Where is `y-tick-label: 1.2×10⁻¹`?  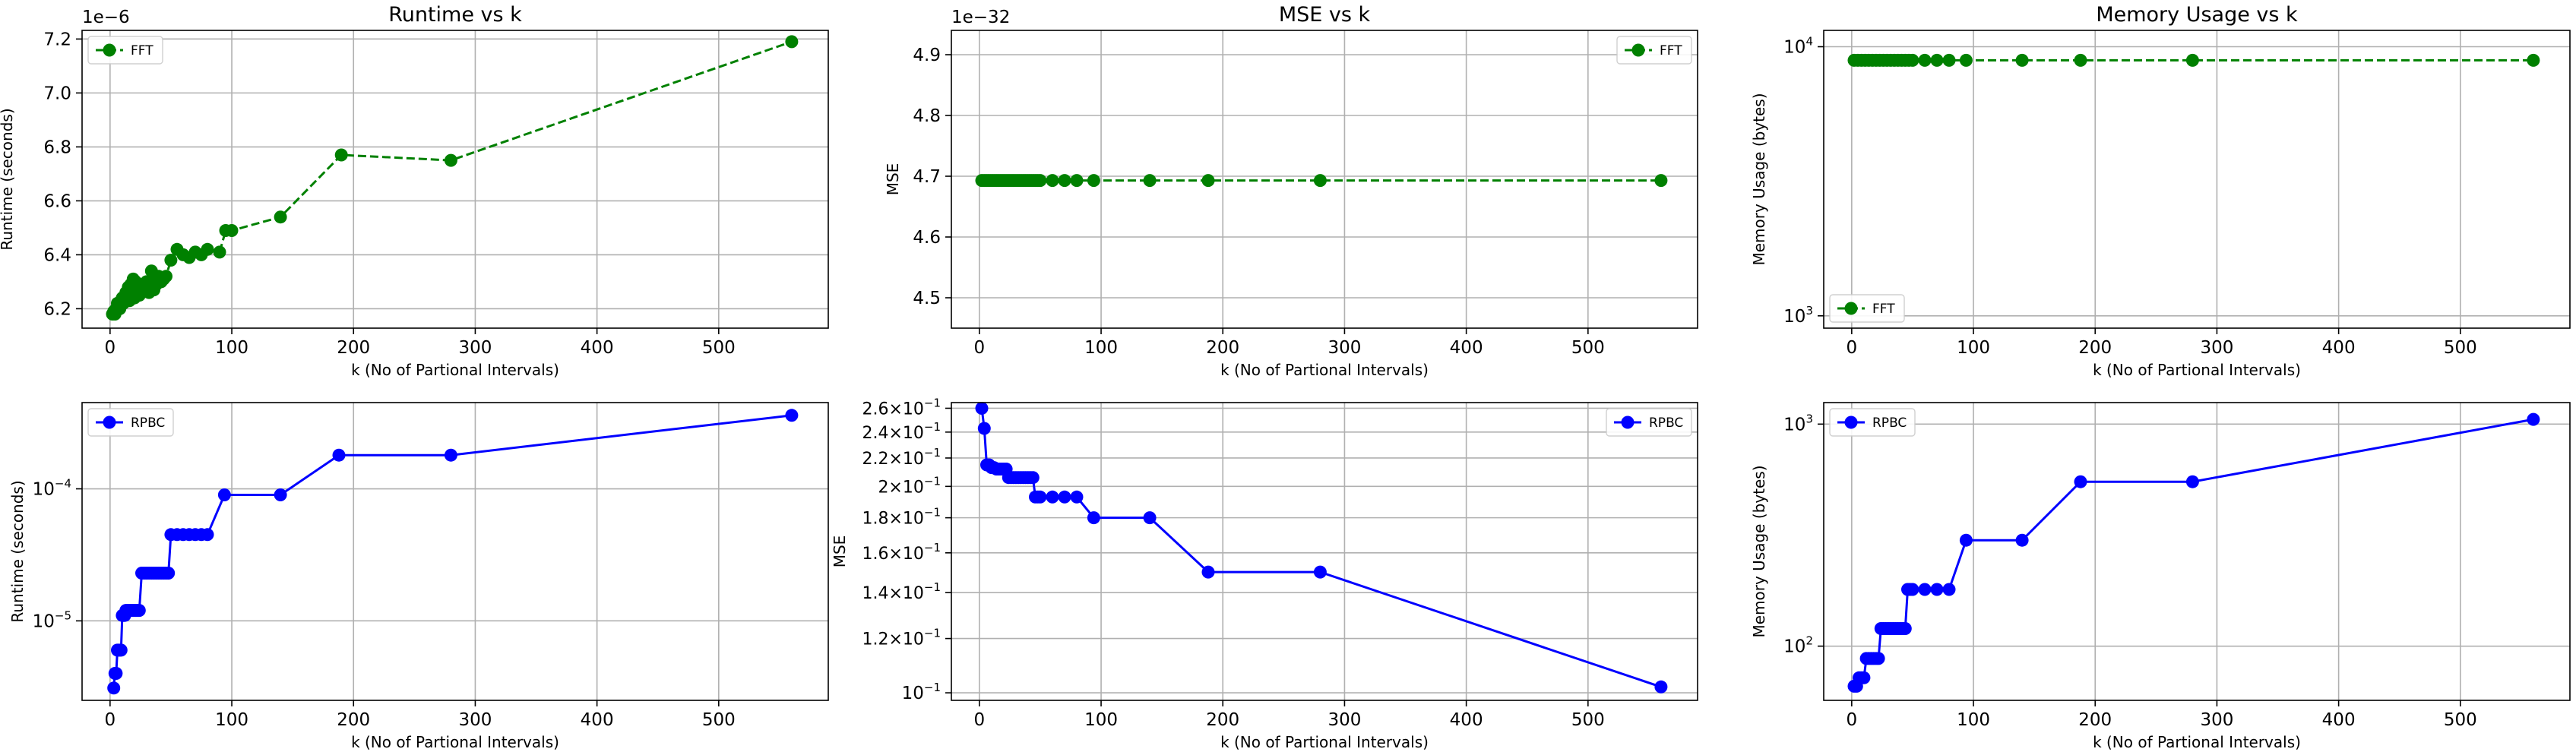
y-tick-label: 1.2×10⁻¹ is located at coordinates (901, 638).